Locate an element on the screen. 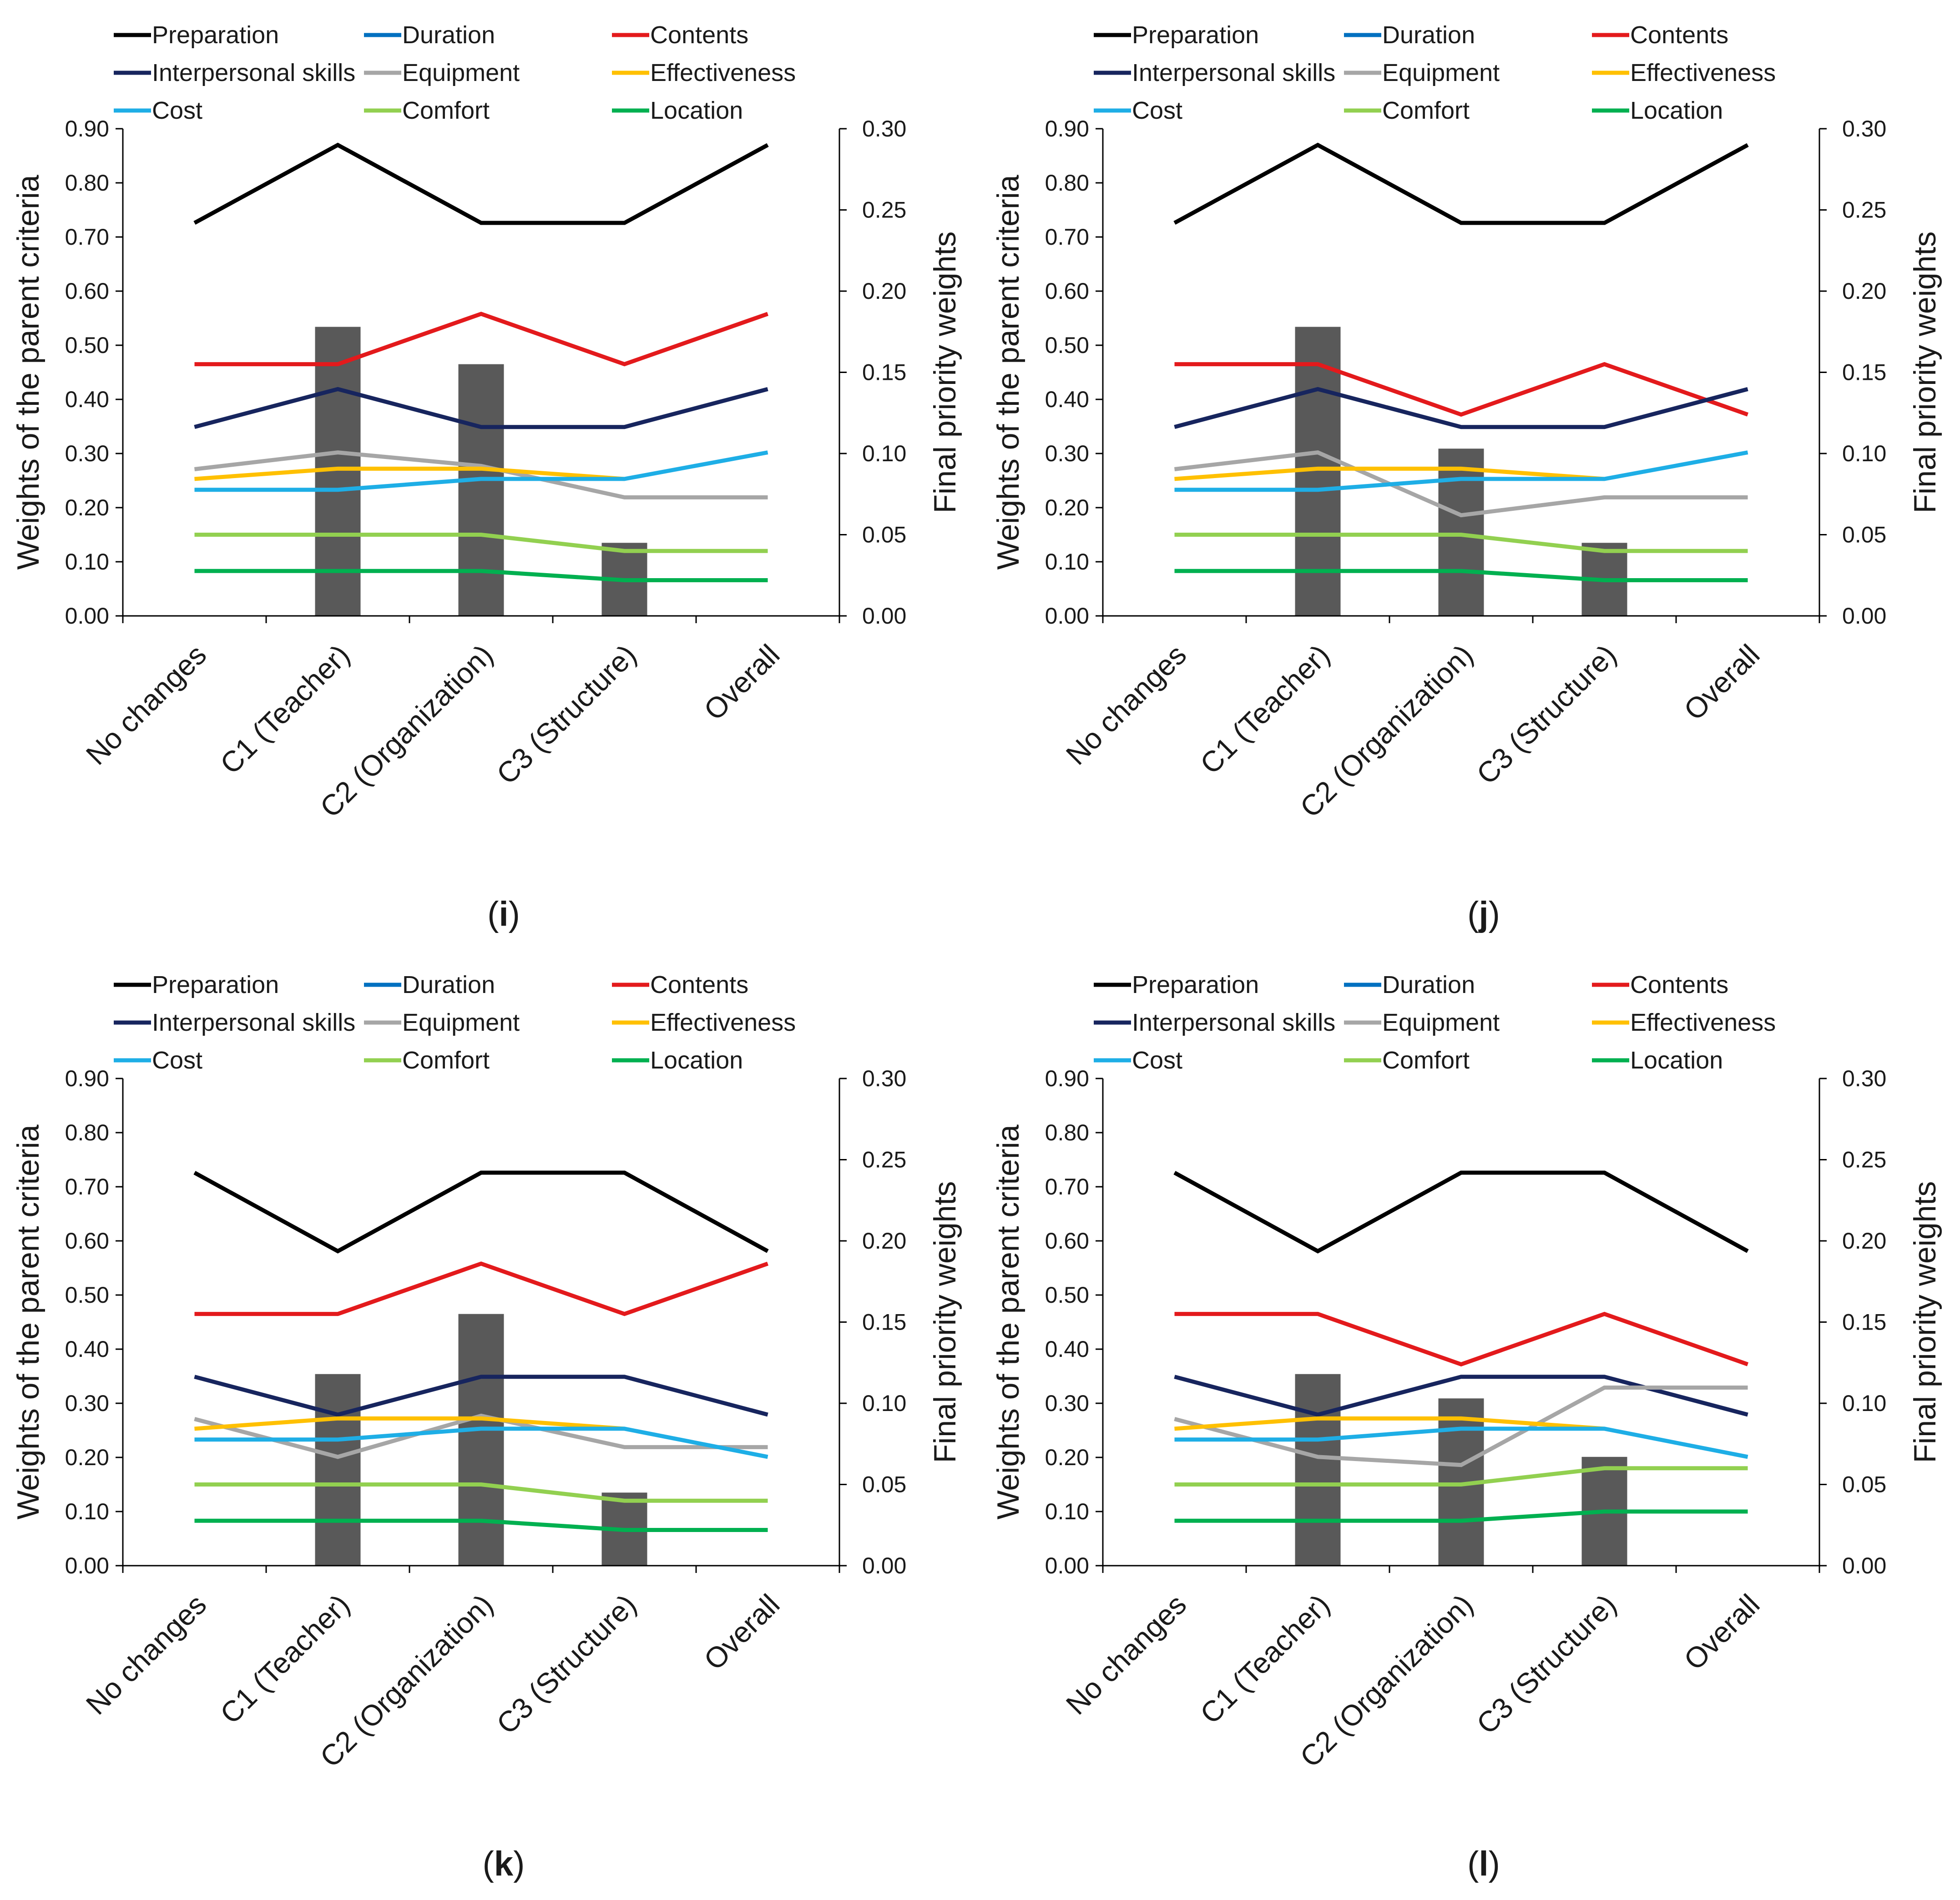  y2-tick-label: 0.25 is located at coordinates (884, 1160).